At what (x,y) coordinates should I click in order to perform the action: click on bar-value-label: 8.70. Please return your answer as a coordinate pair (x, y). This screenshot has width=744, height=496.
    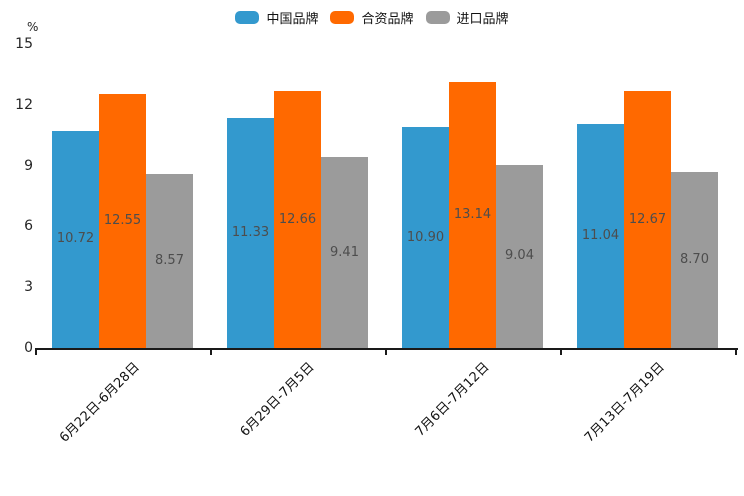
    Looking at the image, I should click on (694, 259).